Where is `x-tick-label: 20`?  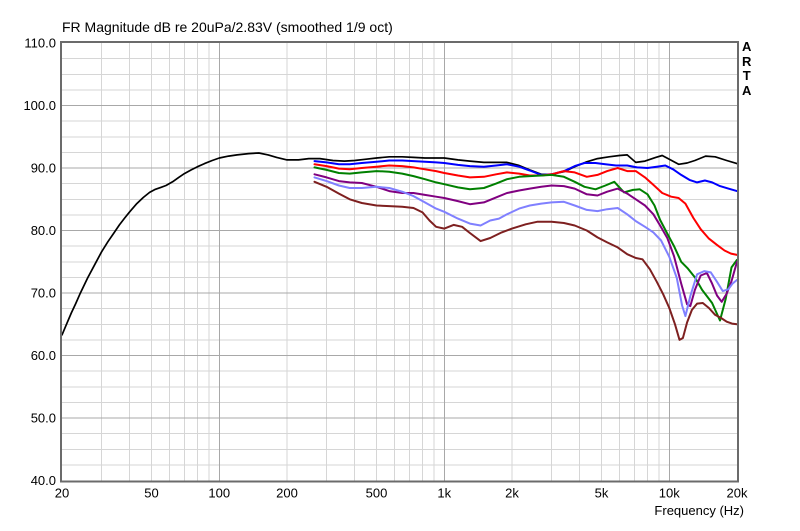
x-tick-label: 20 is located at coordinates (62, 493).